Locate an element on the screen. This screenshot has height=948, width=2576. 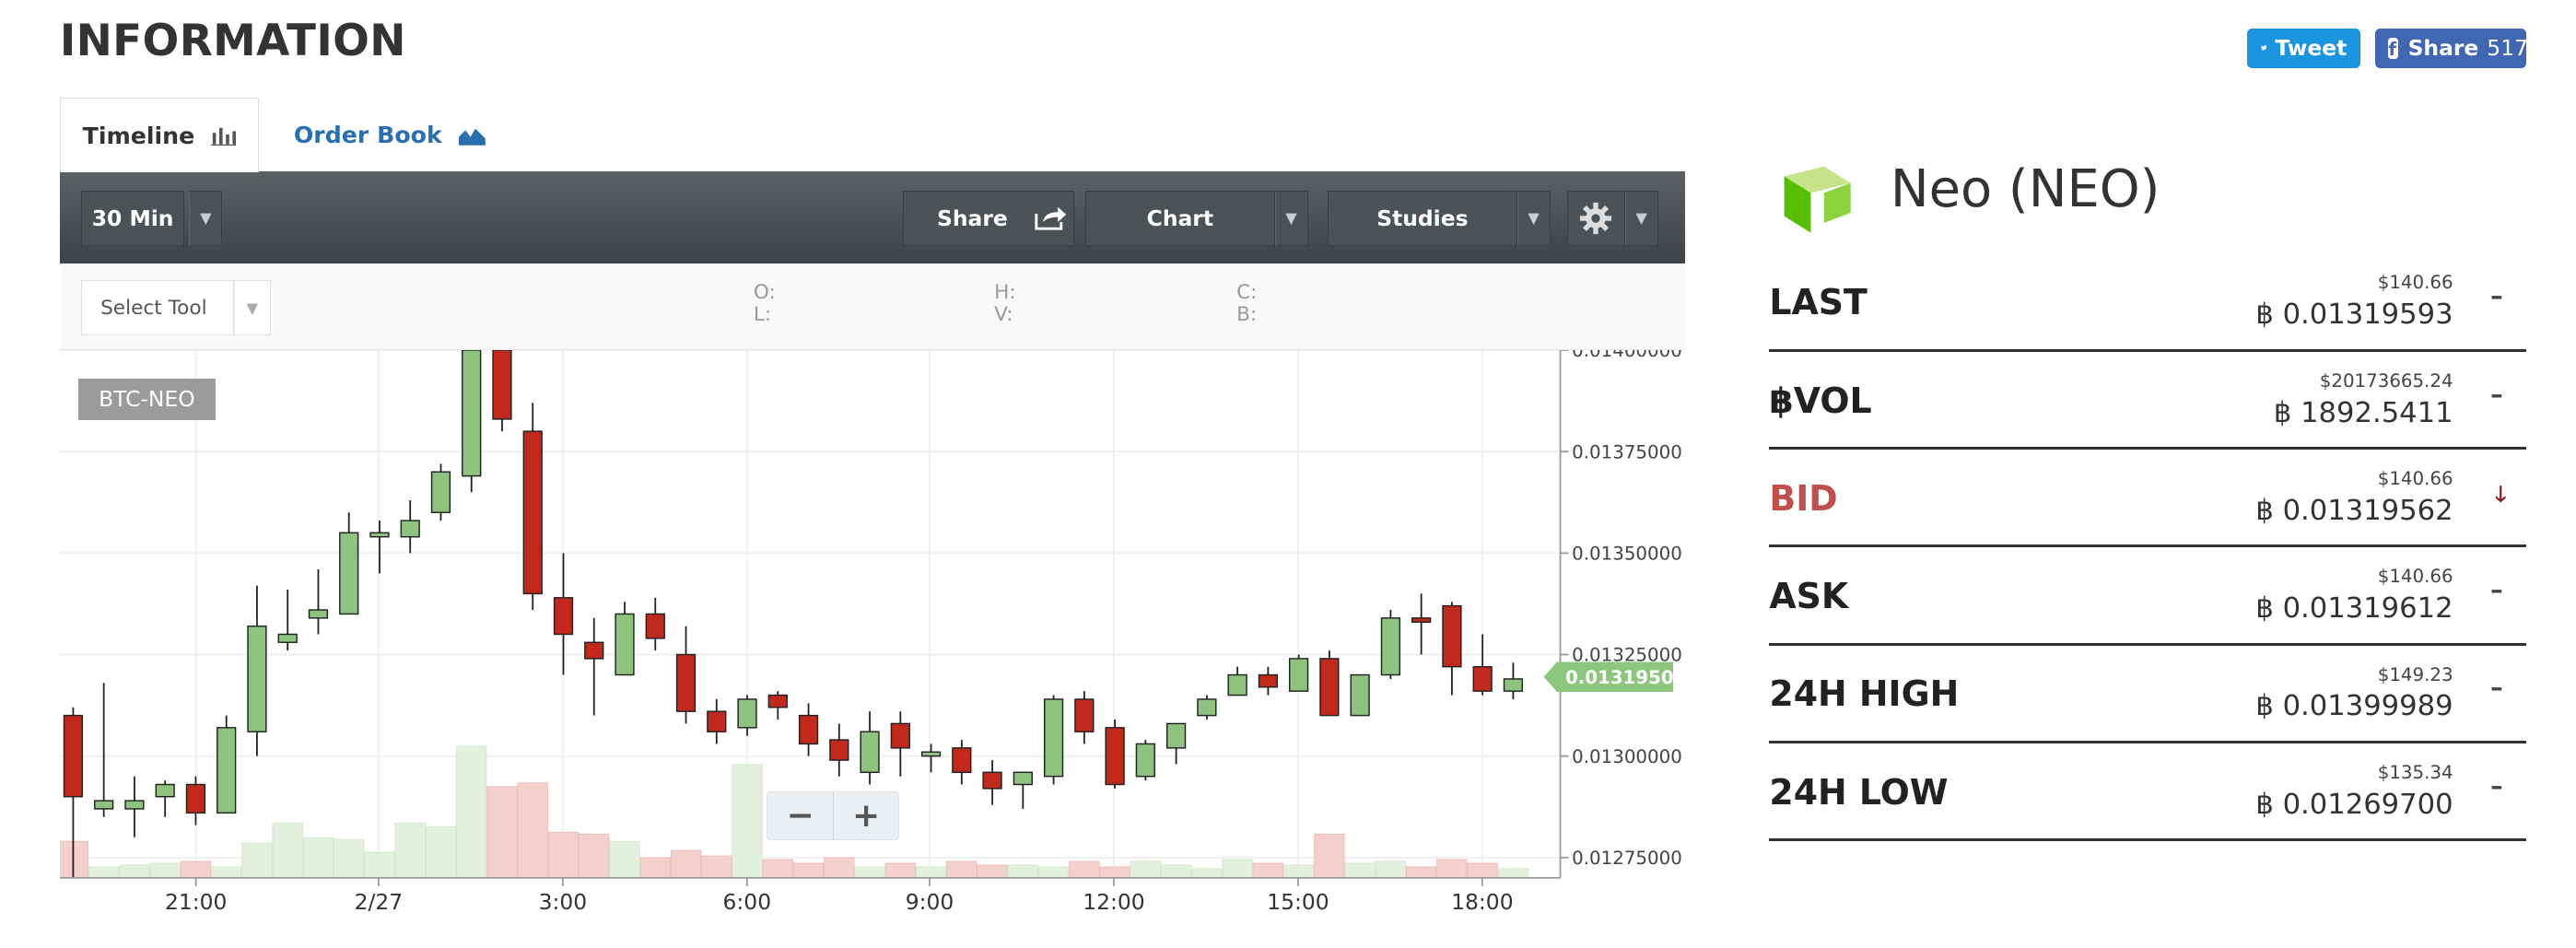
stat-btc-number: 0.01319612 is located at coordinates (2367, 609).